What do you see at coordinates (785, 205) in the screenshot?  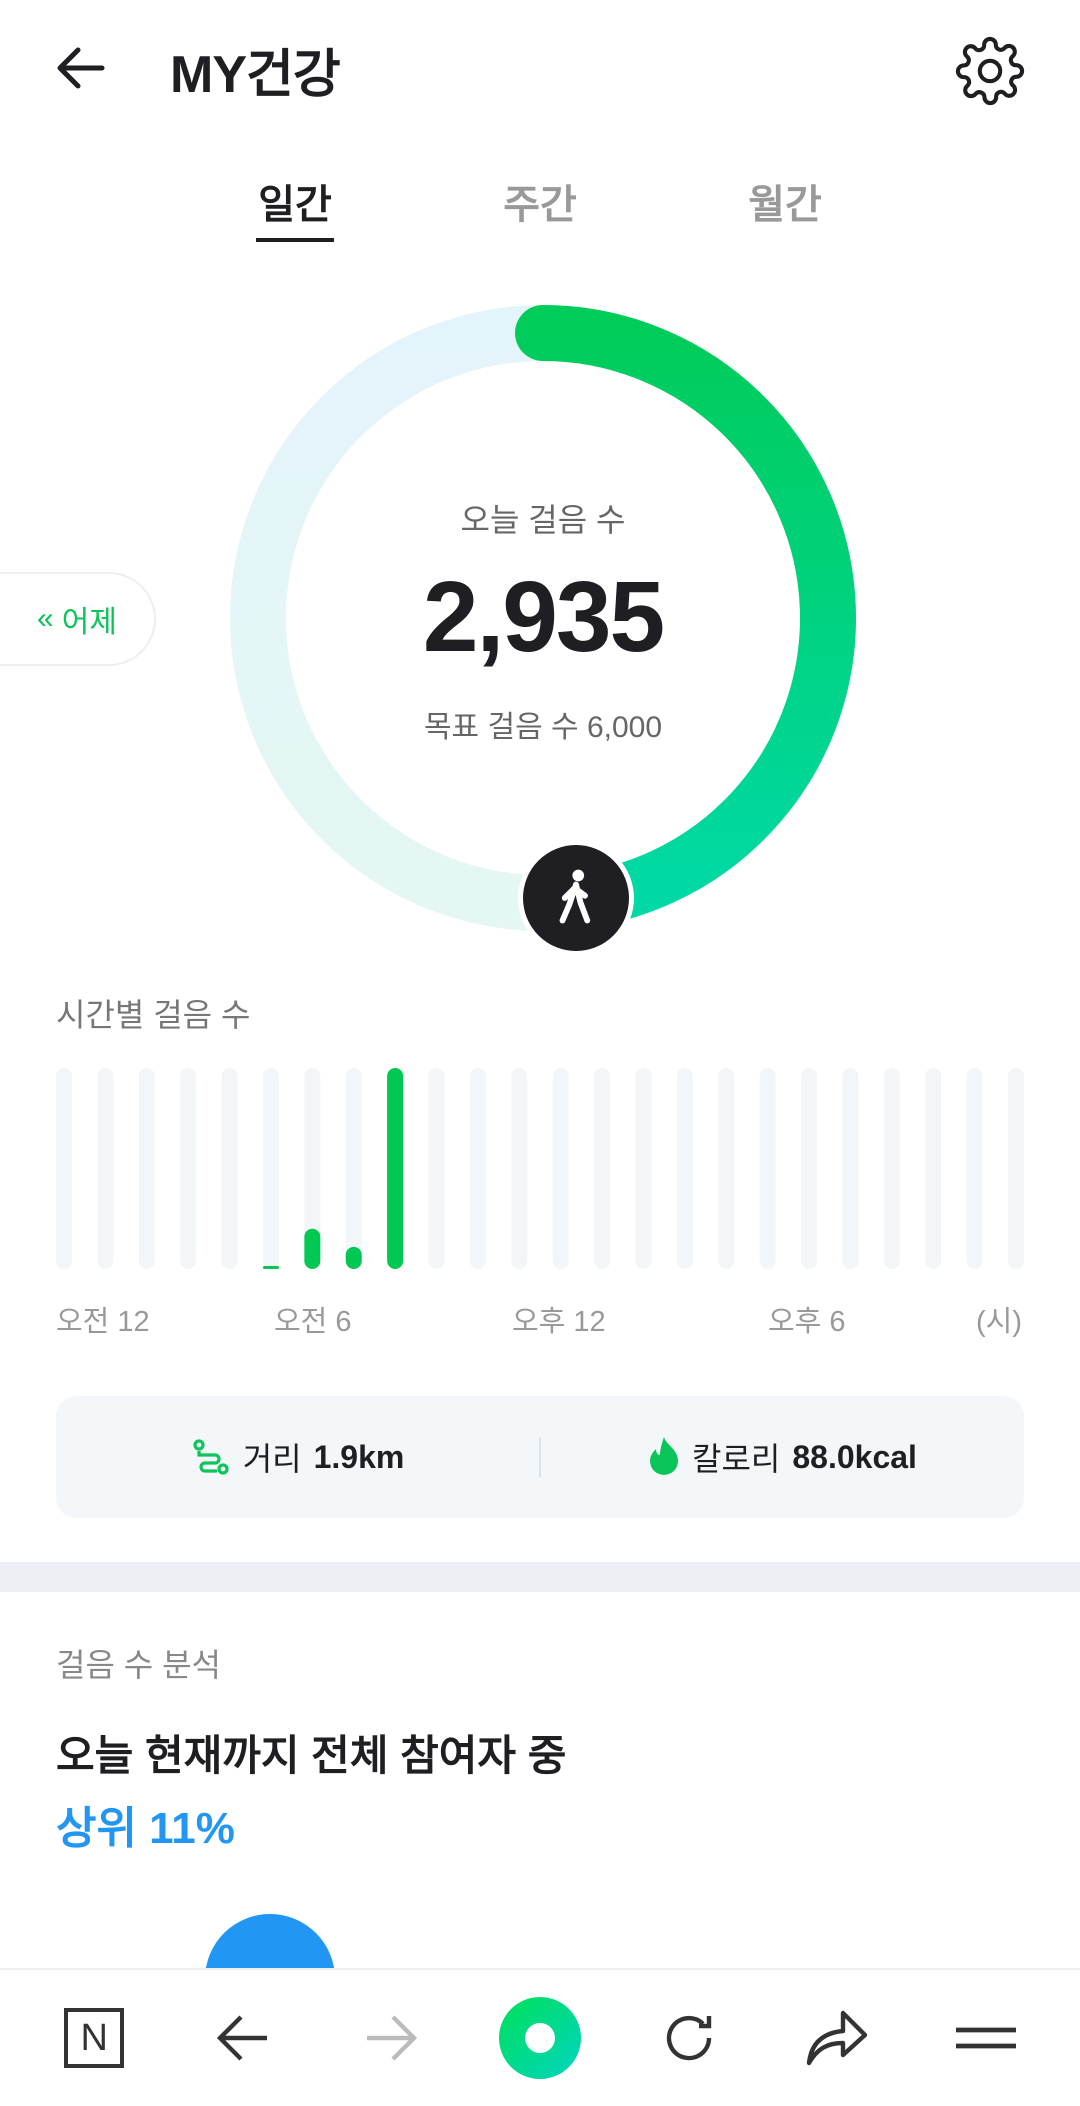 I see `tab-monthly: 월간` at bounding box center [785, 205].